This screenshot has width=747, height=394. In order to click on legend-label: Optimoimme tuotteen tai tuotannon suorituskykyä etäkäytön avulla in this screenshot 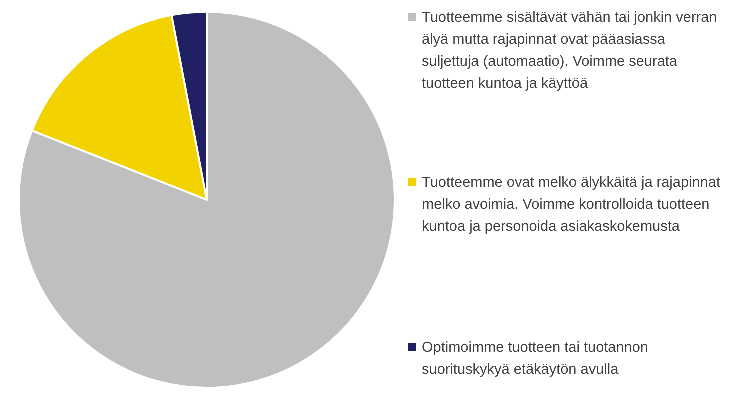, I will do `click(535, 359)`.